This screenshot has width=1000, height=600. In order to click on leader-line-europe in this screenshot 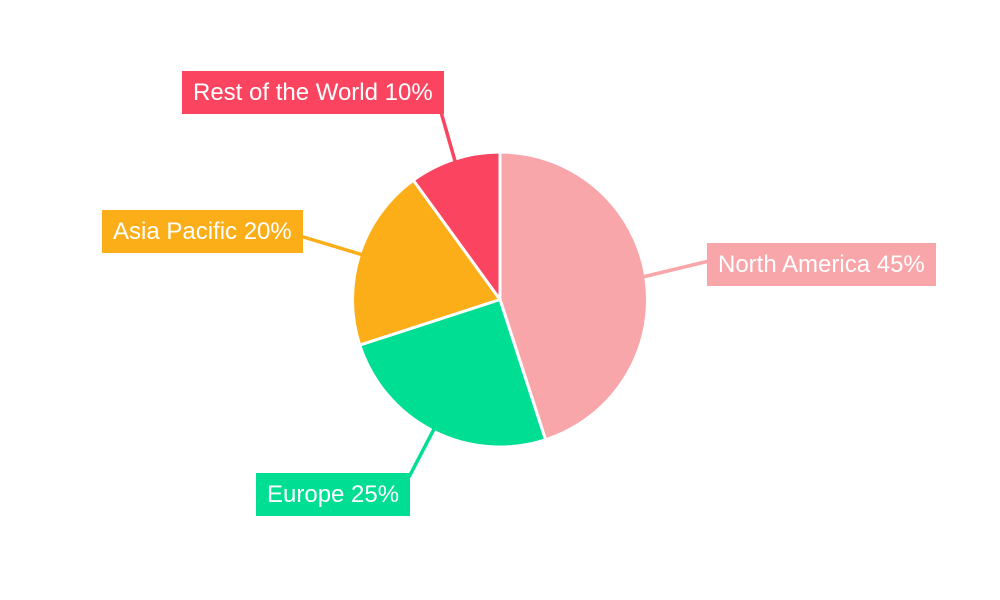, I will do `click(421, 453)`.